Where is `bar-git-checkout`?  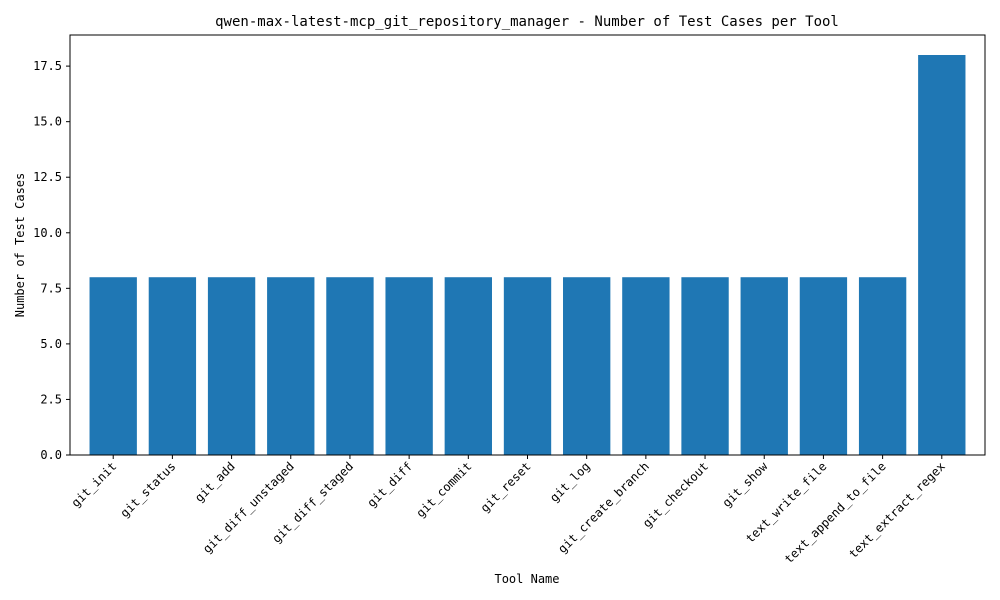 bar-git-checkout is located at coordinates (705, 366).